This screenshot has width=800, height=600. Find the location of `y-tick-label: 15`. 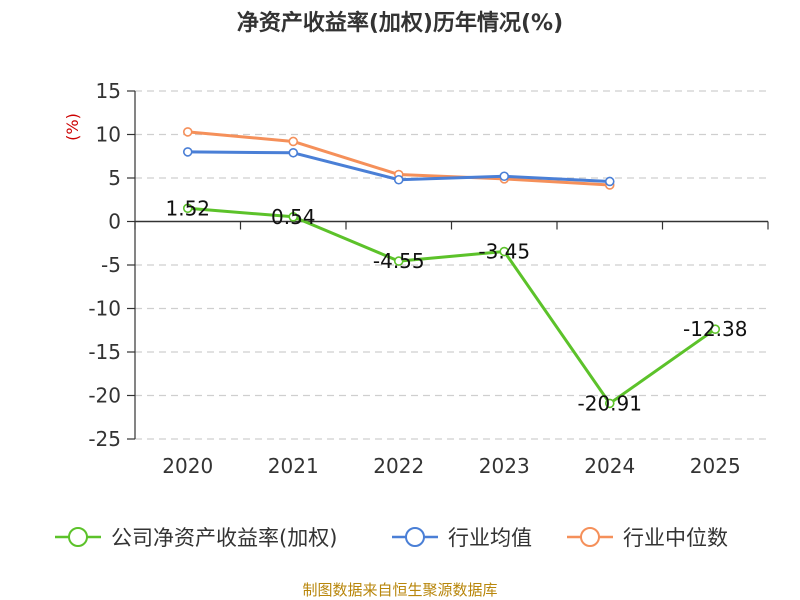

y-tick-label: 15 is located at coordinates (108, 91).